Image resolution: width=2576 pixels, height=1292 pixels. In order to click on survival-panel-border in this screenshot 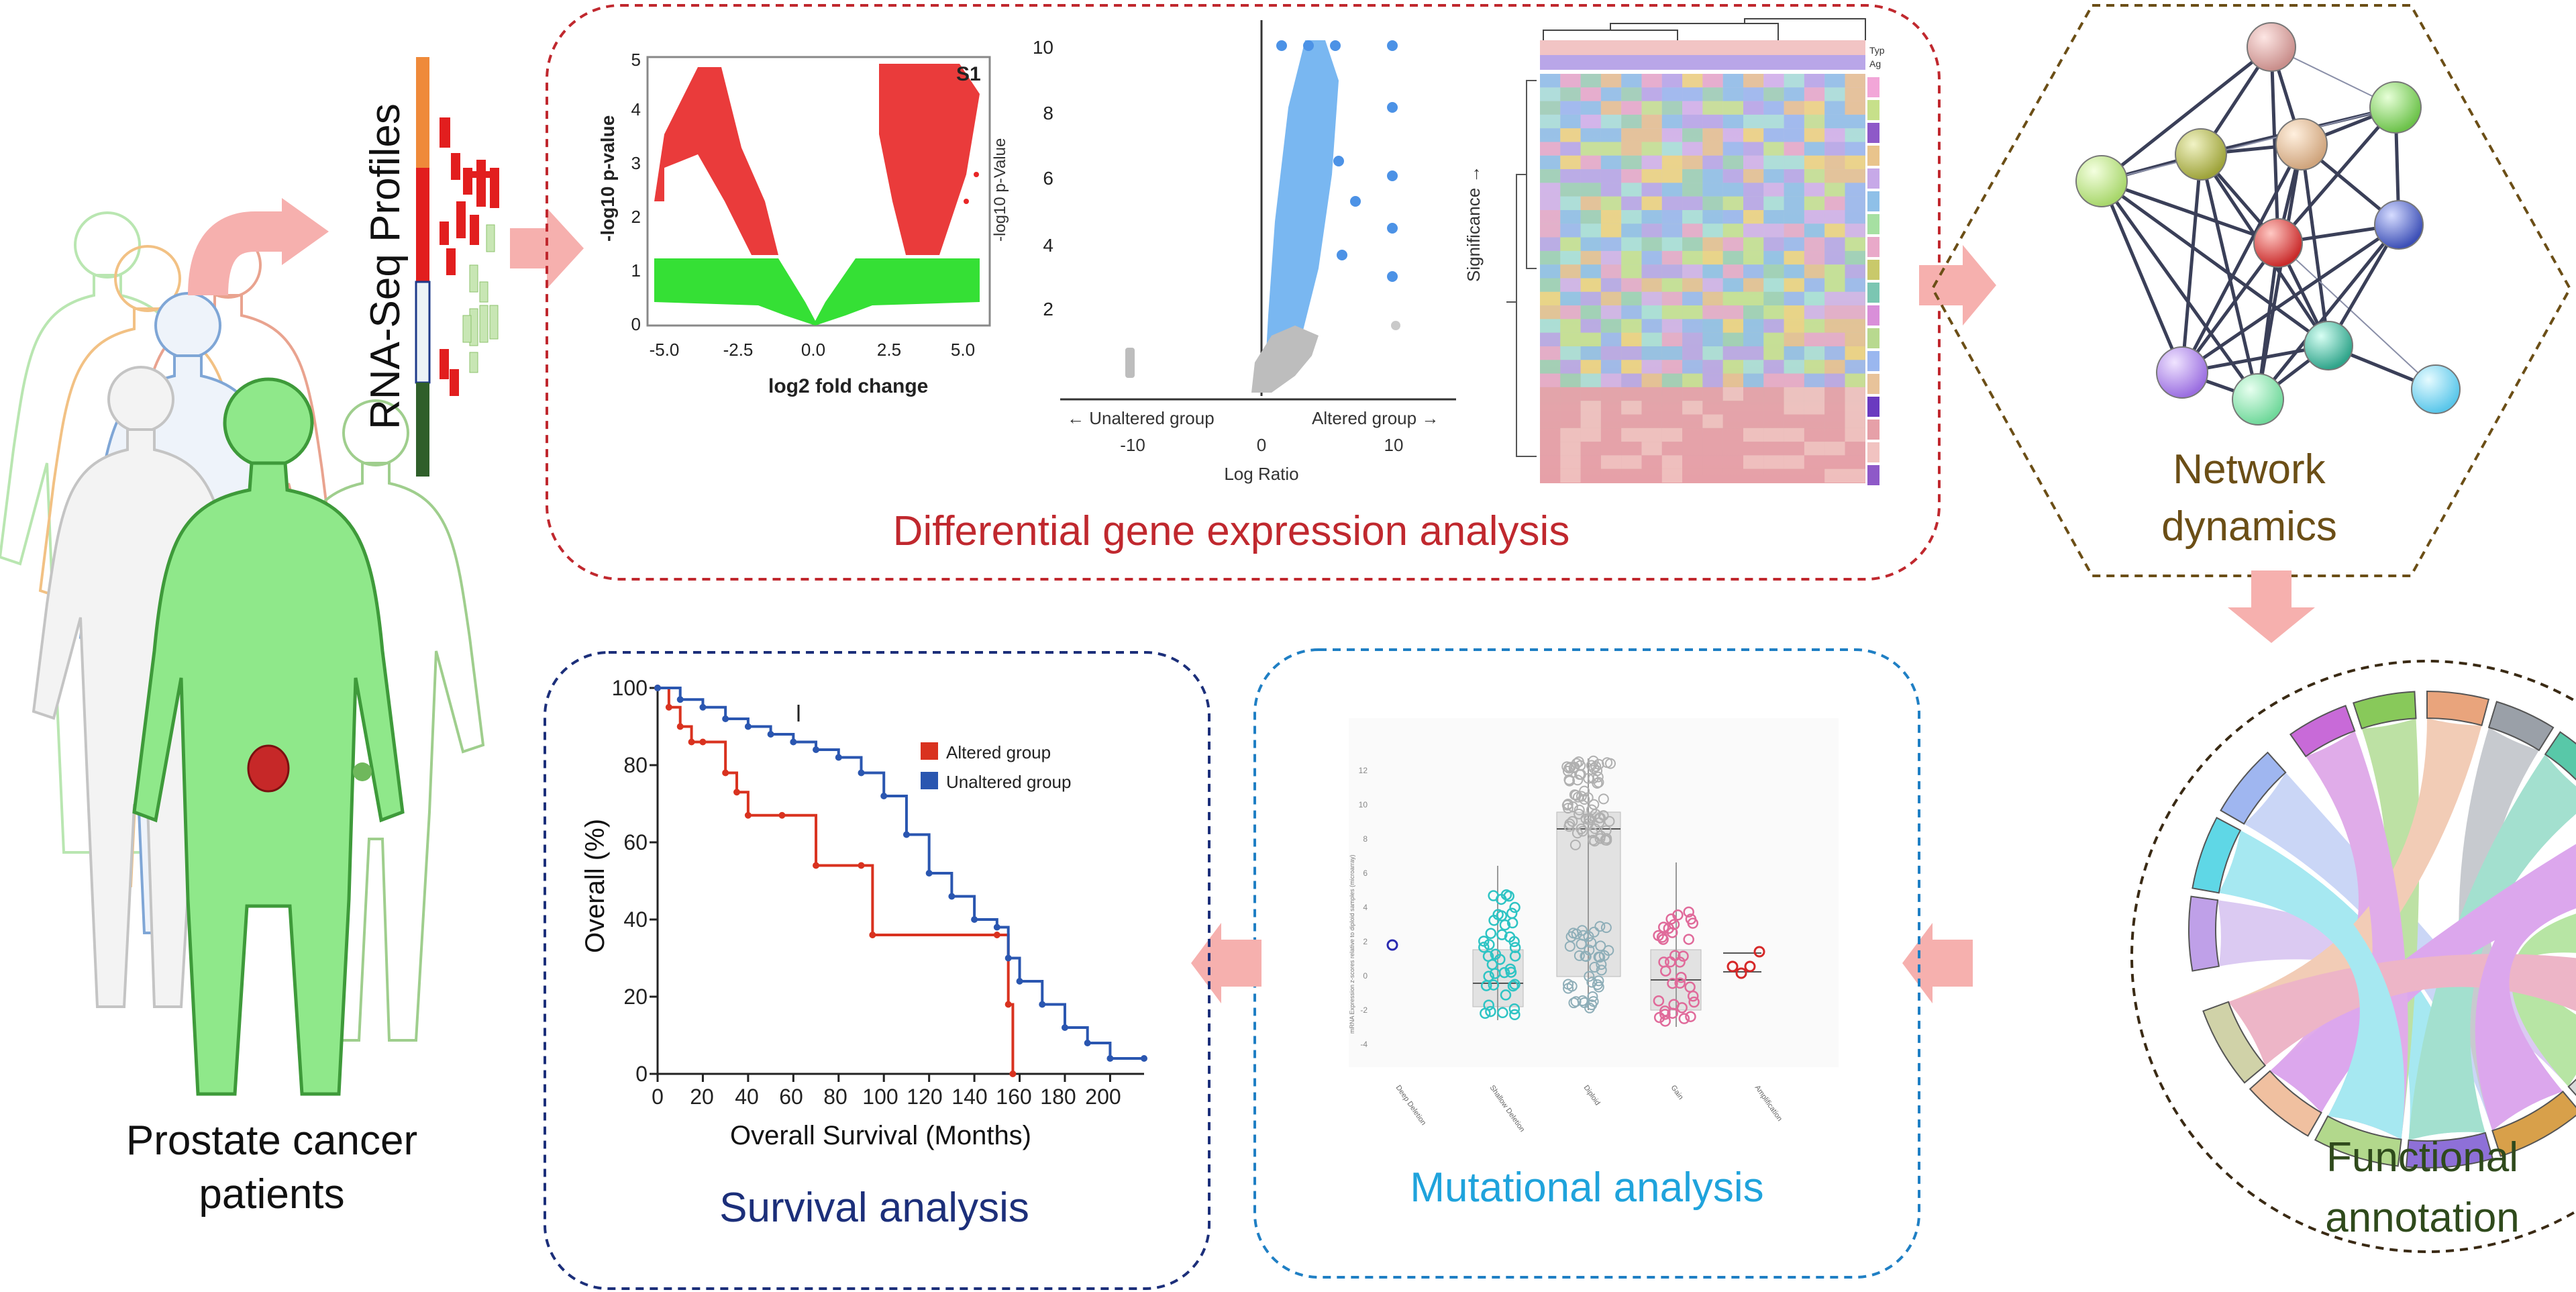, I will do `click(877, 971)`.